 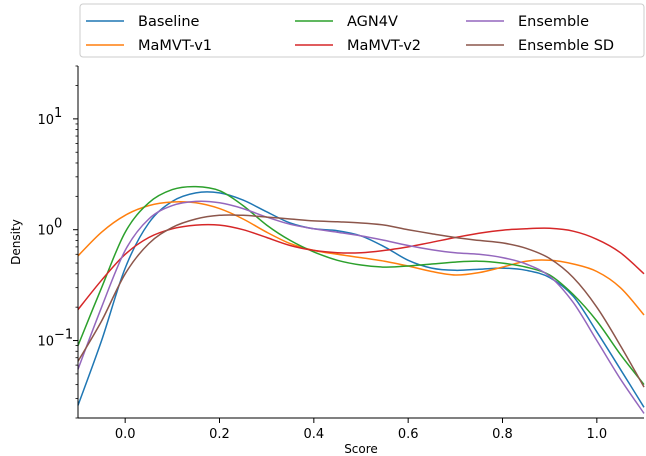 What do you see at coordinates (125, 434) in the screenshot?
I see `x-tick-label: 0.0` at bounding box center [125, 434].